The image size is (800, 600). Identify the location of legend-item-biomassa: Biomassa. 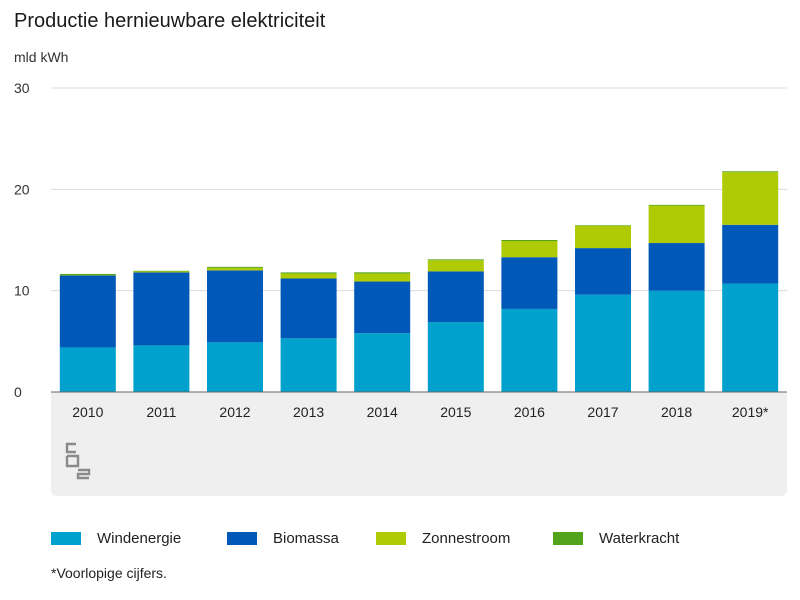
(283, 538).